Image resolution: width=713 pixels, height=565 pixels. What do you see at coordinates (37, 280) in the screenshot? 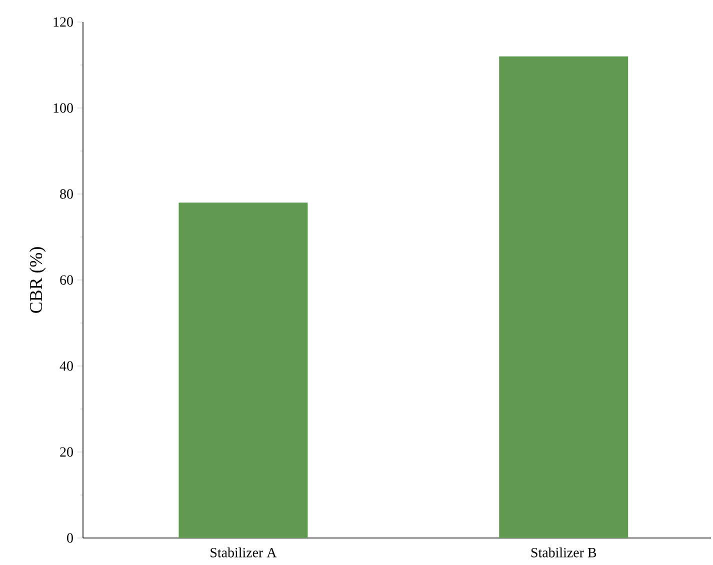
I see `y-axis-title: CBR (%)` at bounding box center [37, 280].